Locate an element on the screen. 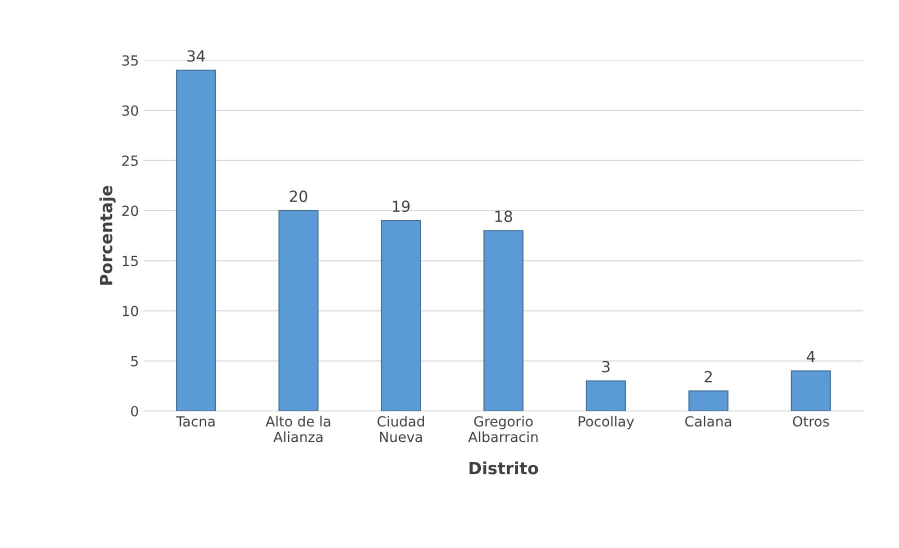  x-axis-title: Distrito is located at coordinates (504, 468).